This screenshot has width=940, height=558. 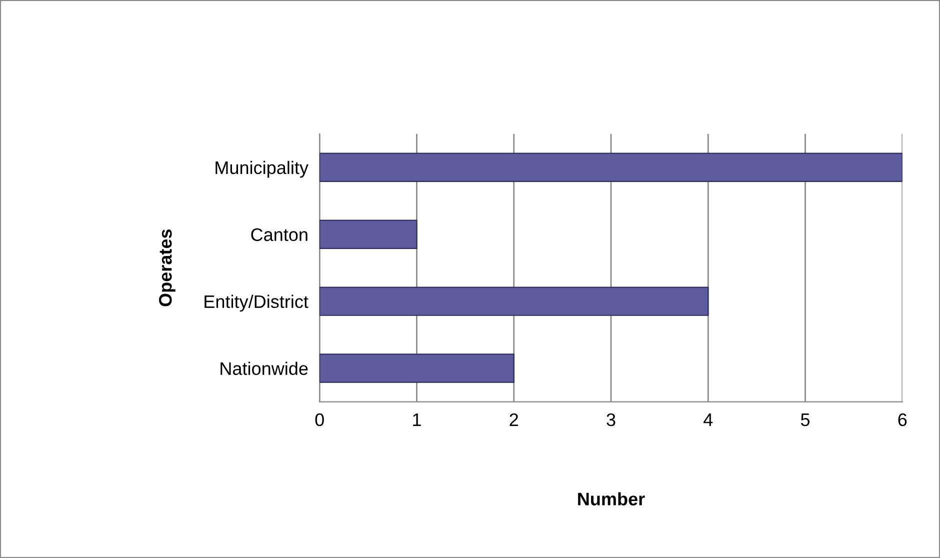 I want to click on y-tick-label: Entity/District, so click(x=256, y=303).